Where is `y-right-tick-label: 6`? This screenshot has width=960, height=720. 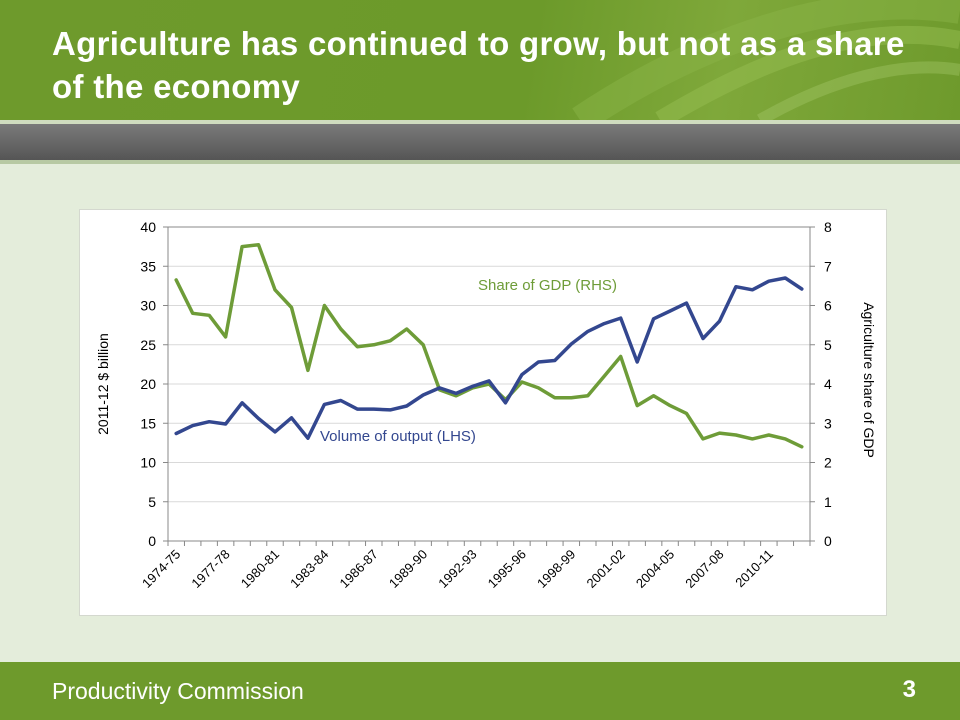
y-right-tick-label: 6 is located at coordinates (828, 306).